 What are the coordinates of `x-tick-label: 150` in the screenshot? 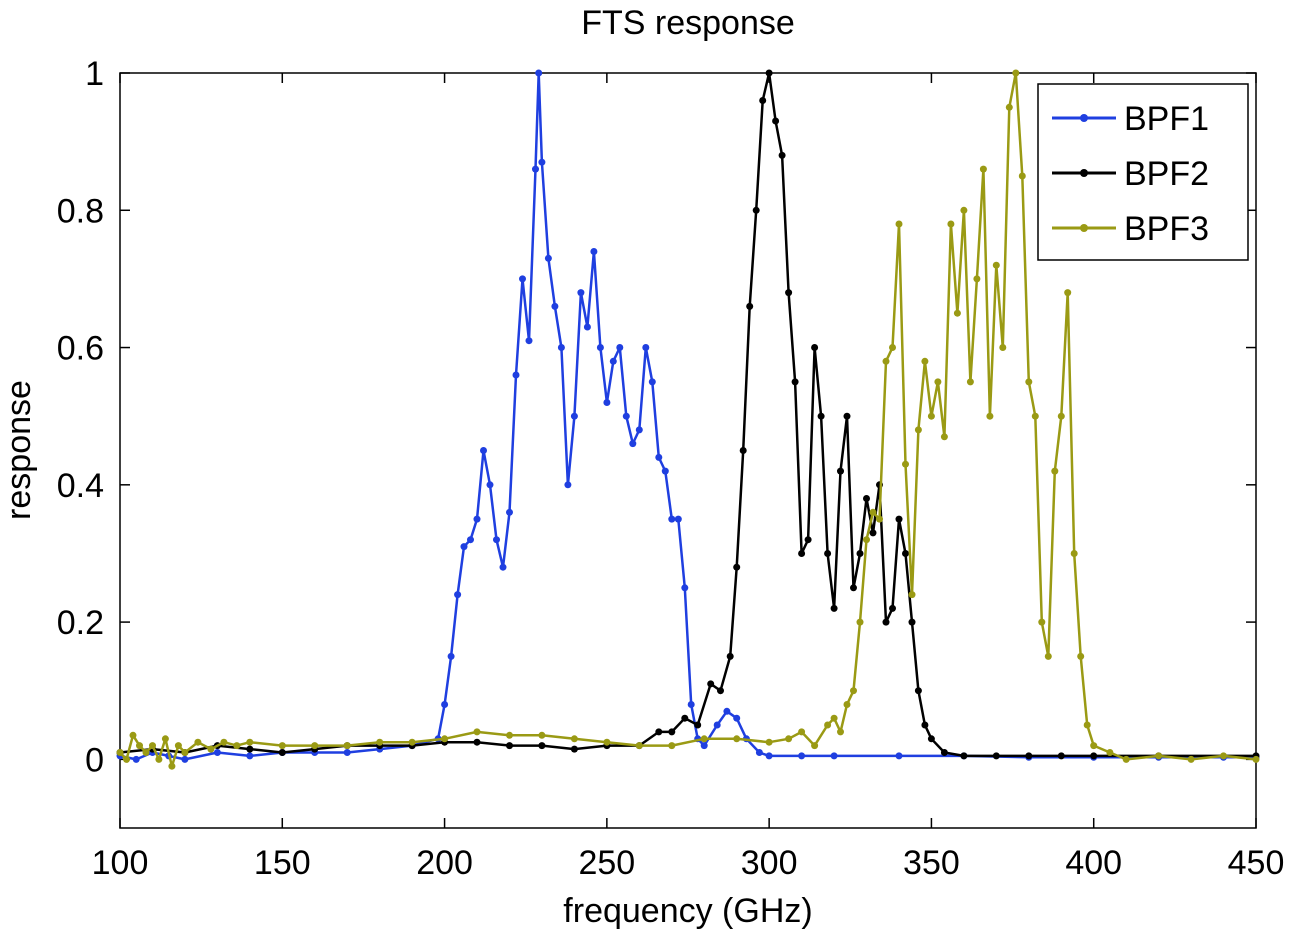 It's located at (282, 863).